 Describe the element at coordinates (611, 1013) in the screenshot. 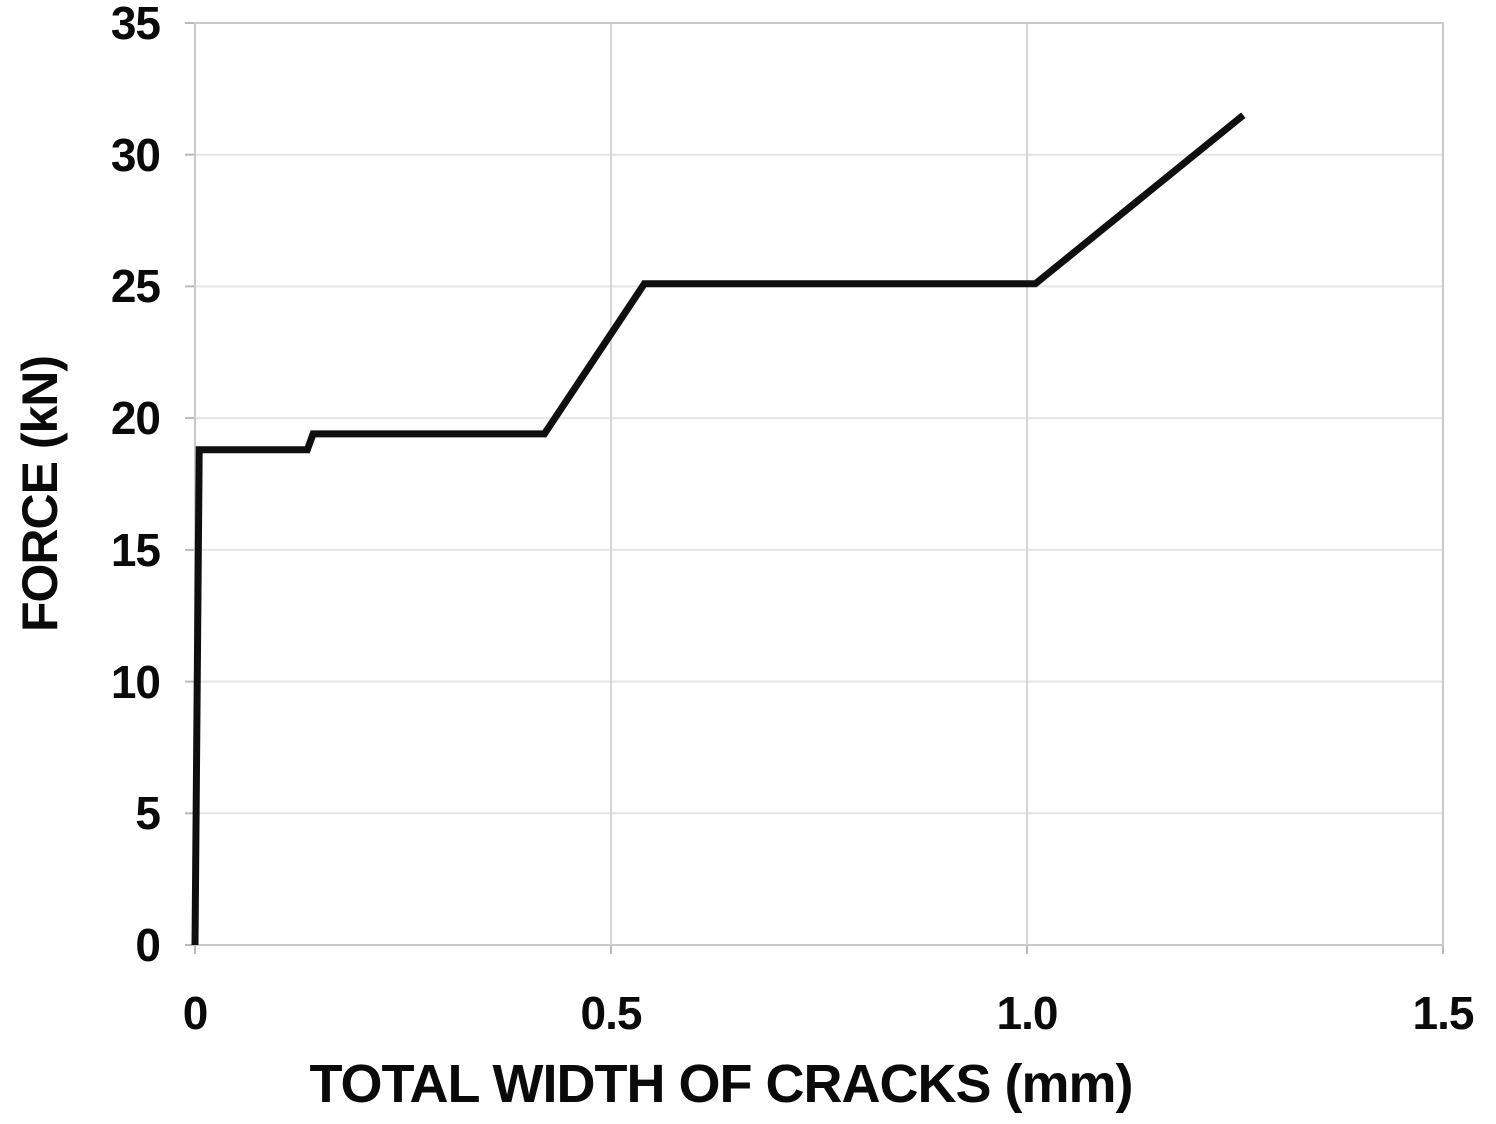

I see `x-tick-label: 0.5` at that location.